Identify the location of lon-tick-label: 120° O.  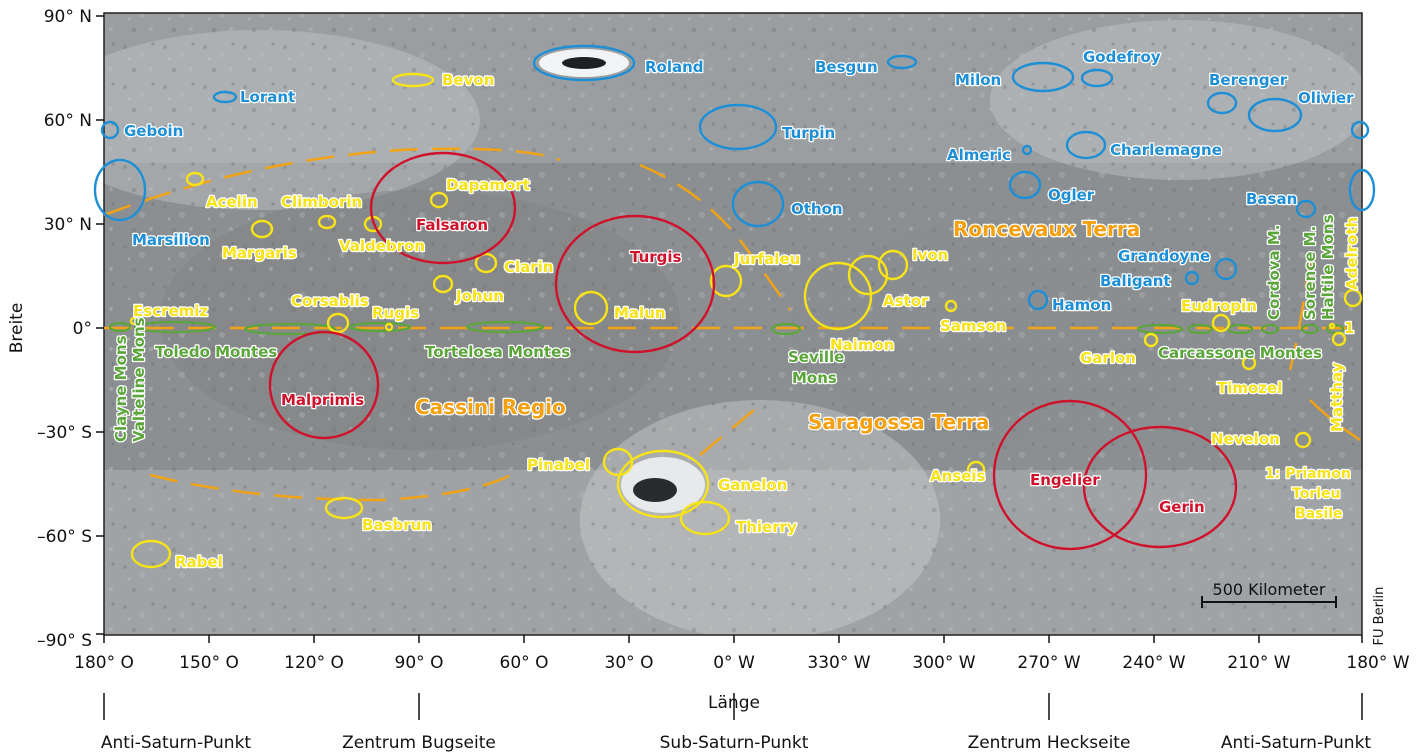
(314, 663).